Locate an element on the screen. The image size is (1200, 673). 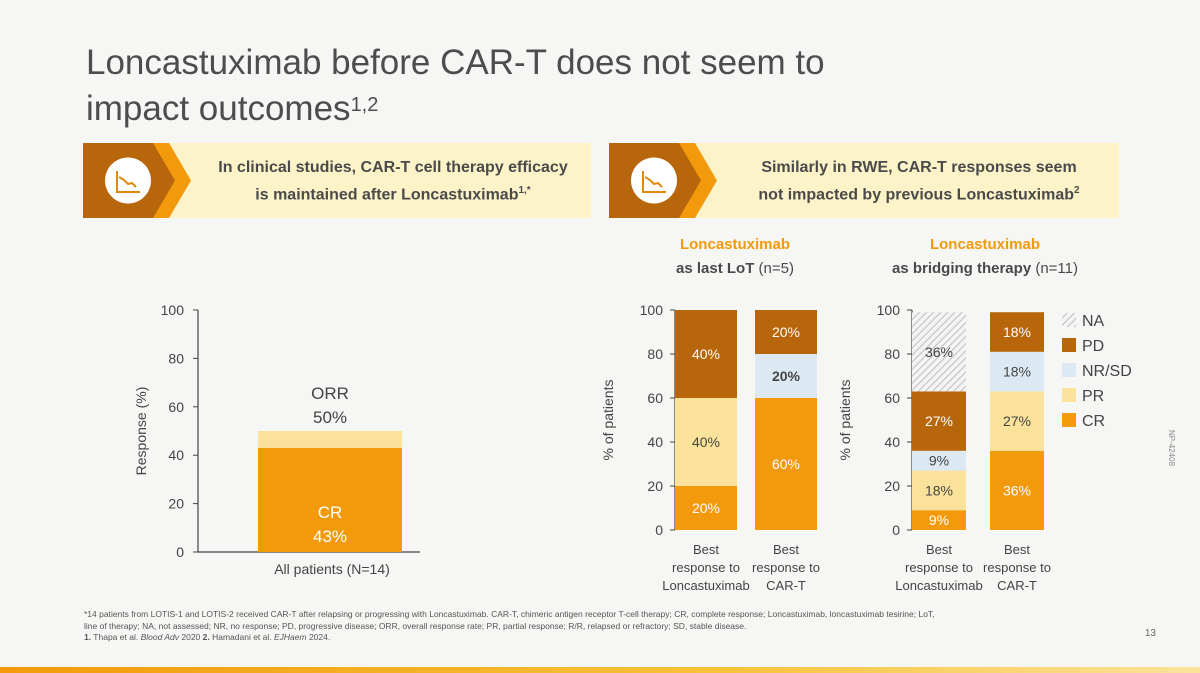
bar-segment-na is located at coordinates (939, 352).